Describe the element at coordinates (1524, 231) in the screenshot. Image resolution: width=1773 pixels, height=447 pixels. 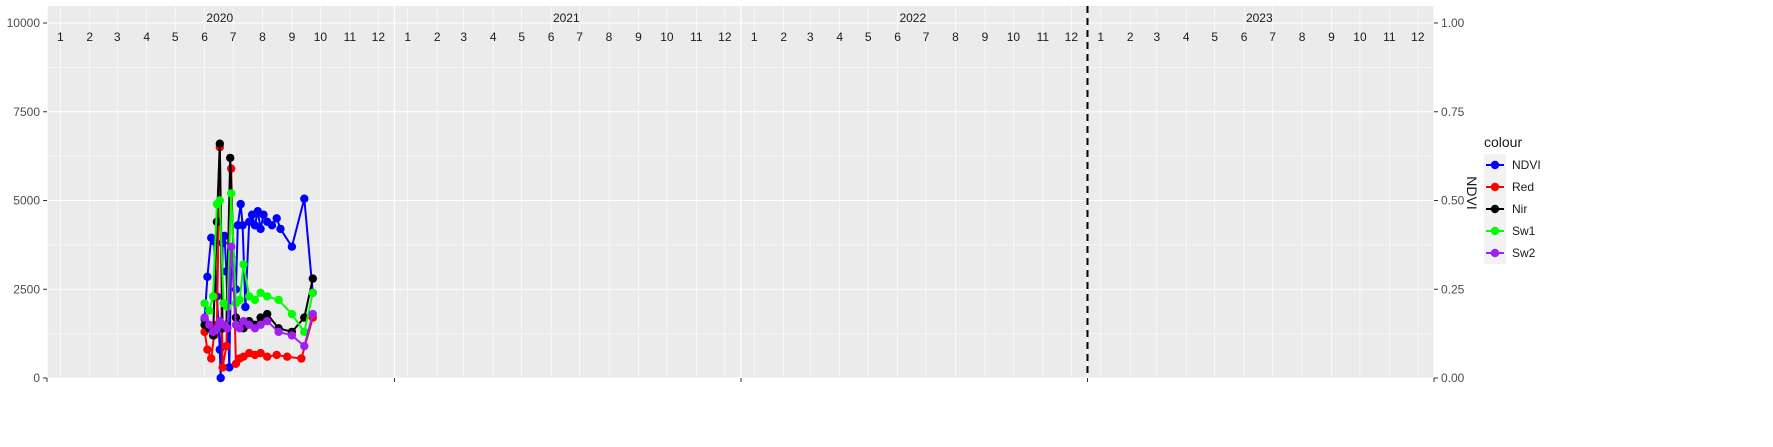
I see `legend-label: Sw1` at that location.